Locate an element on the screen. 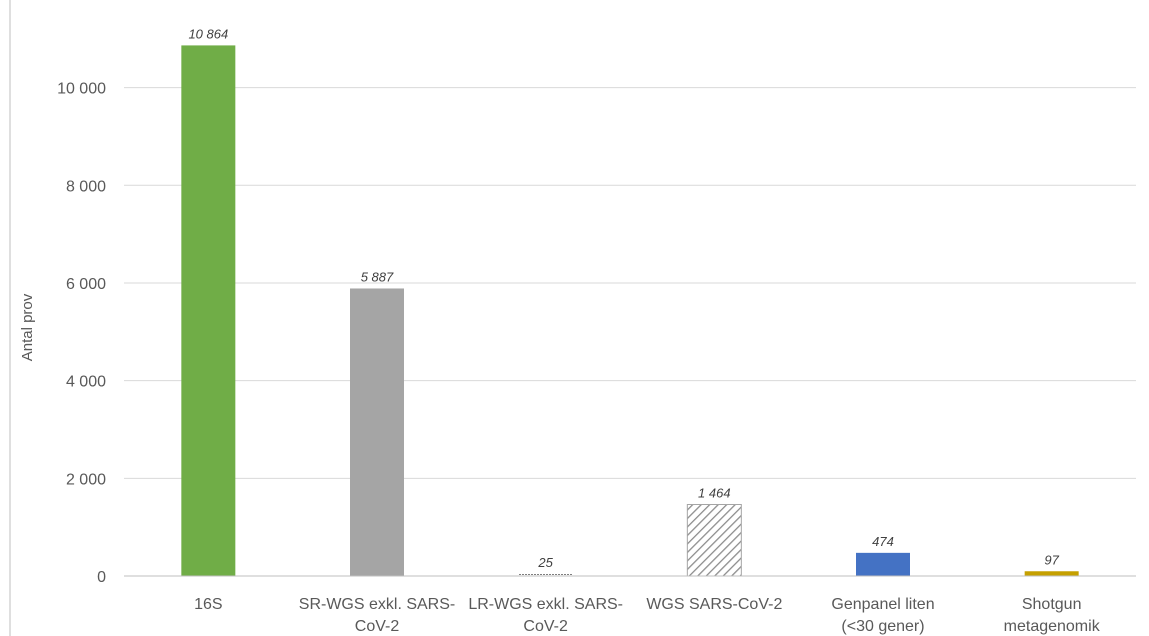  x-tick-label: (<30 gener) is located at coordinates (882, 626).